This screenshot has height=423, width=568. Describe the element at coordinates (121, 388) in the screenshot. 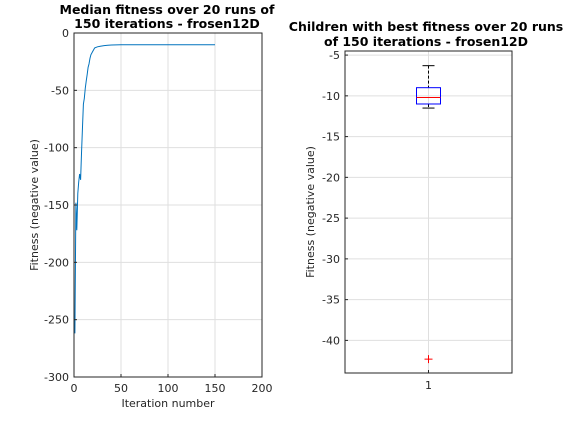

I see `x-tick-label: 50` at that location.